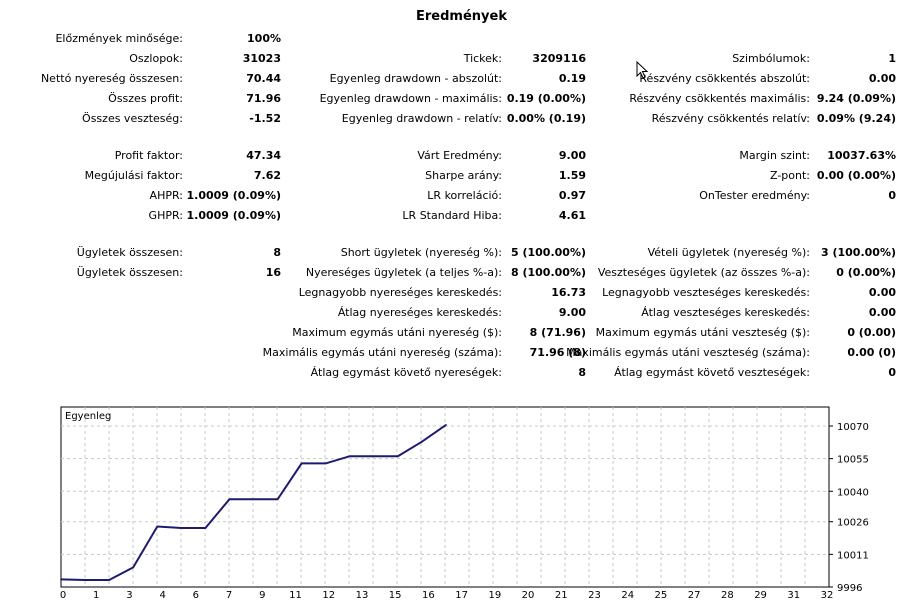 The width and height of the screenshot is (923, 616). Describe the element at coordinates (406, 372) in the screenshot. I see `stat-label: Átlag egymást követő nyereségek:` at that location.